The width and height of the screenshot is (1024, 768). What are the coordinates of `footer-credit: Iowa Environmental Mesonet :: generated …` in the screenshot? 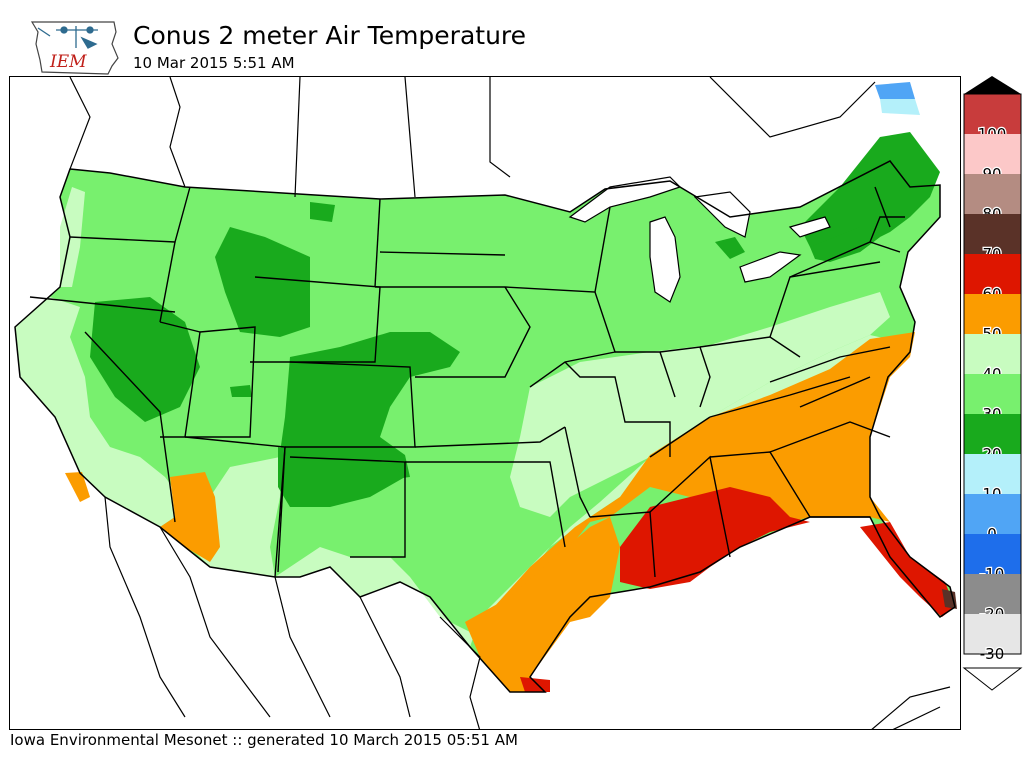 It's located at (264, 740).